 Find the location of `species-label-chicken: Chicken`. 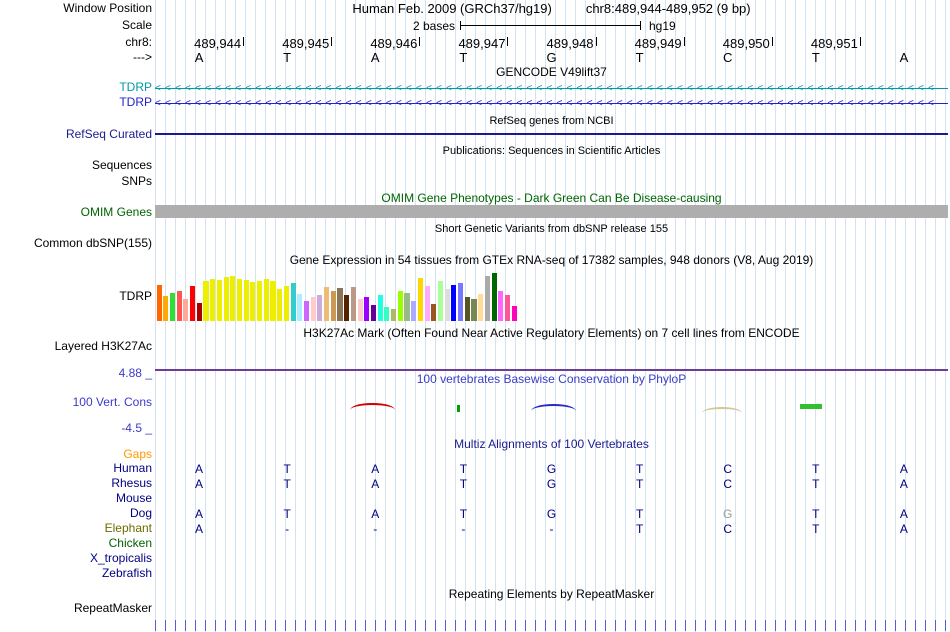

species-label-chicken: Chicken is located at coordinates (130, 543).